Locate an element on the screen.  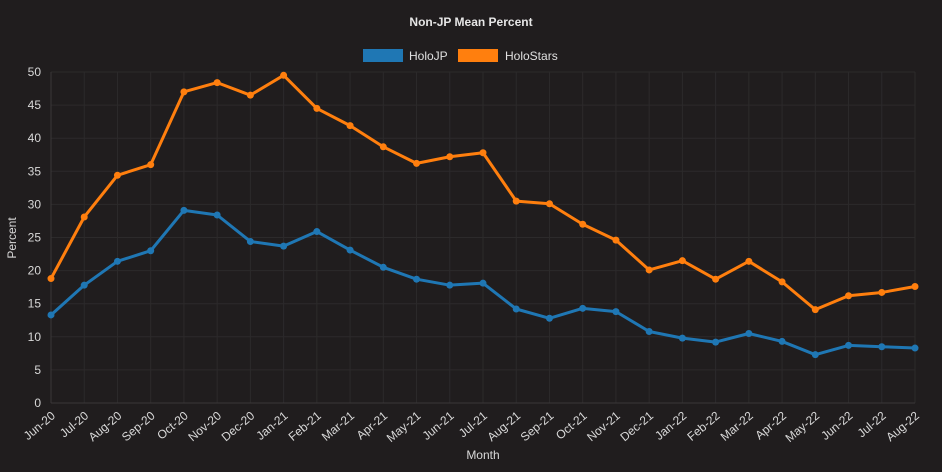
x-tick-label: Jan-22 is located at coordinates (670, 425).